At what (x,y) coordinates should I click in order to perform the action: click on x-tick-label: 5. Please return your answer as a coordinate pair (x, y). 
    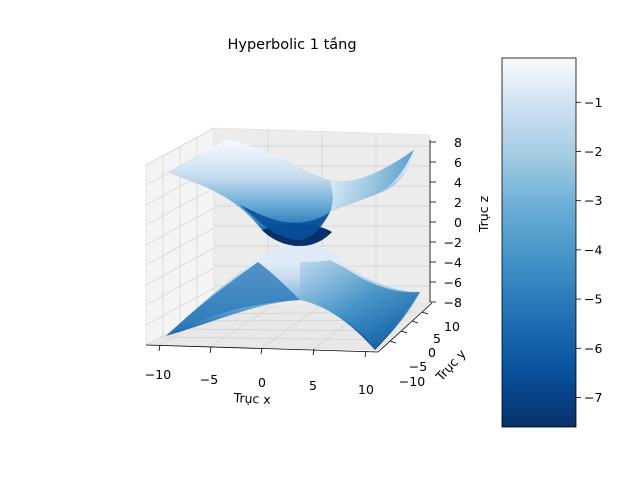
    Looking at the image, I should click on (313, 385).